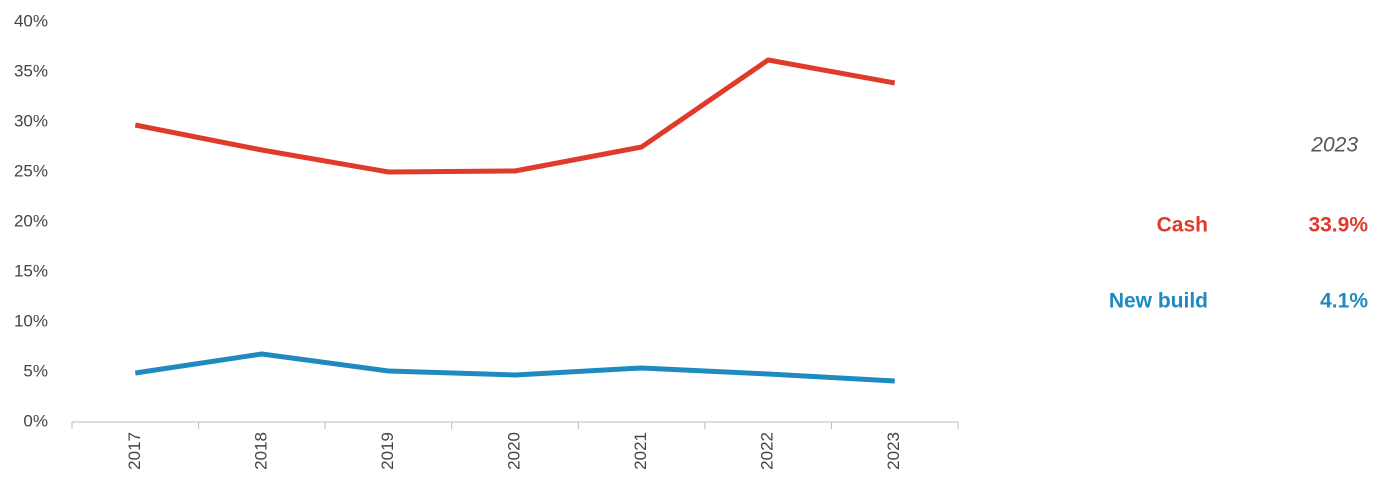 This screenshot has width=1384, height=484. What do you see at coordinates (893, 451) in the screenshot?
I see `x-tick-label: 2023` at bounding box center [893, 451].